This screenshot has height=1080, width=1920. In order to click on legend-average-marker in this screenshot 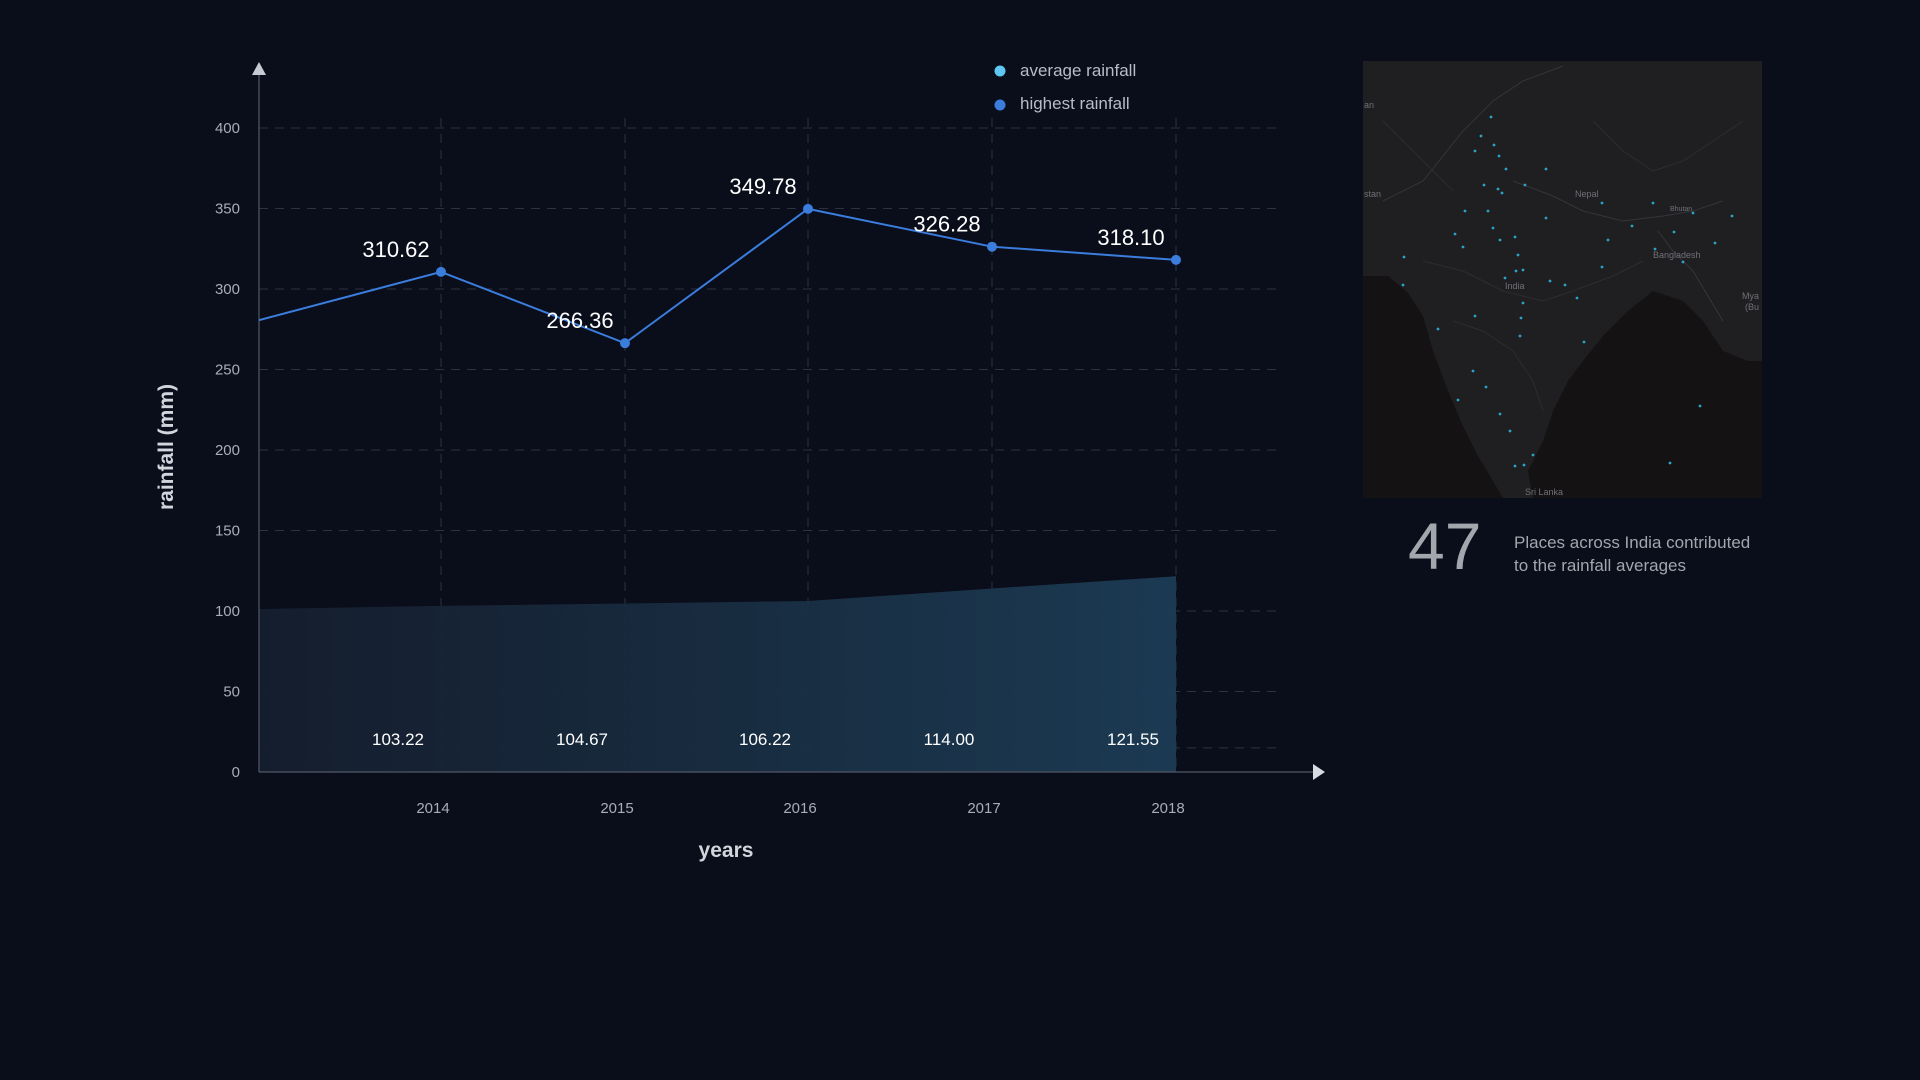, I will do `click(1000, 71)`.